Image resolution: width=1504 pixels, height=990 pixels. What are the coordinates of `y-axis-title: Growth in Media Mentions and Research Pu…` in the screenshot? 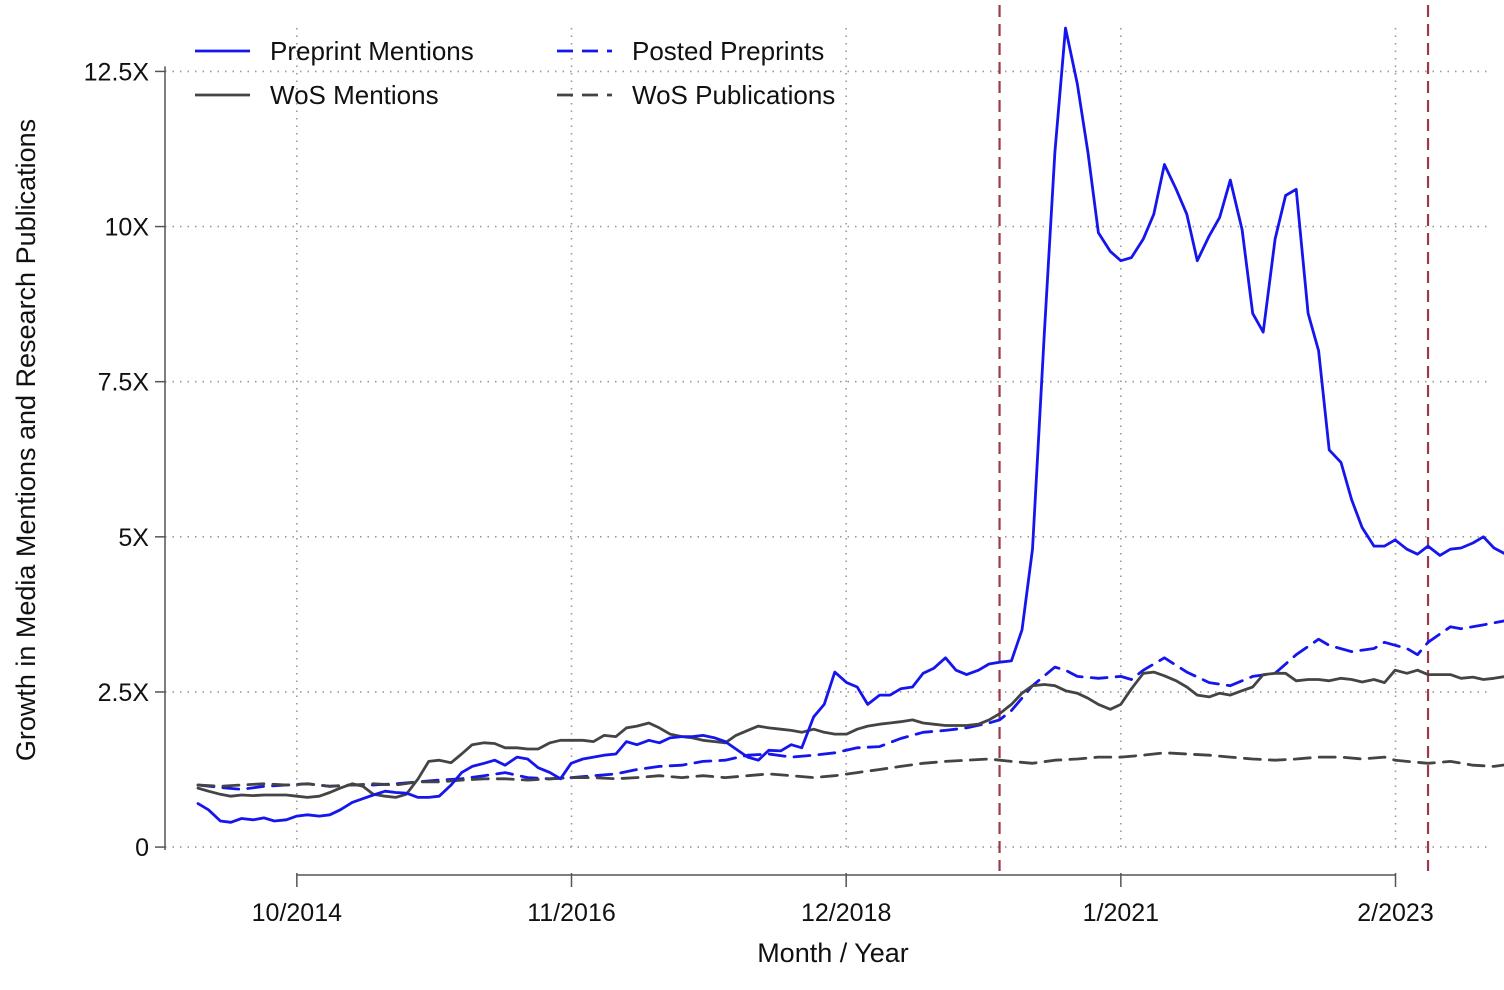 It's located at (26, 440).